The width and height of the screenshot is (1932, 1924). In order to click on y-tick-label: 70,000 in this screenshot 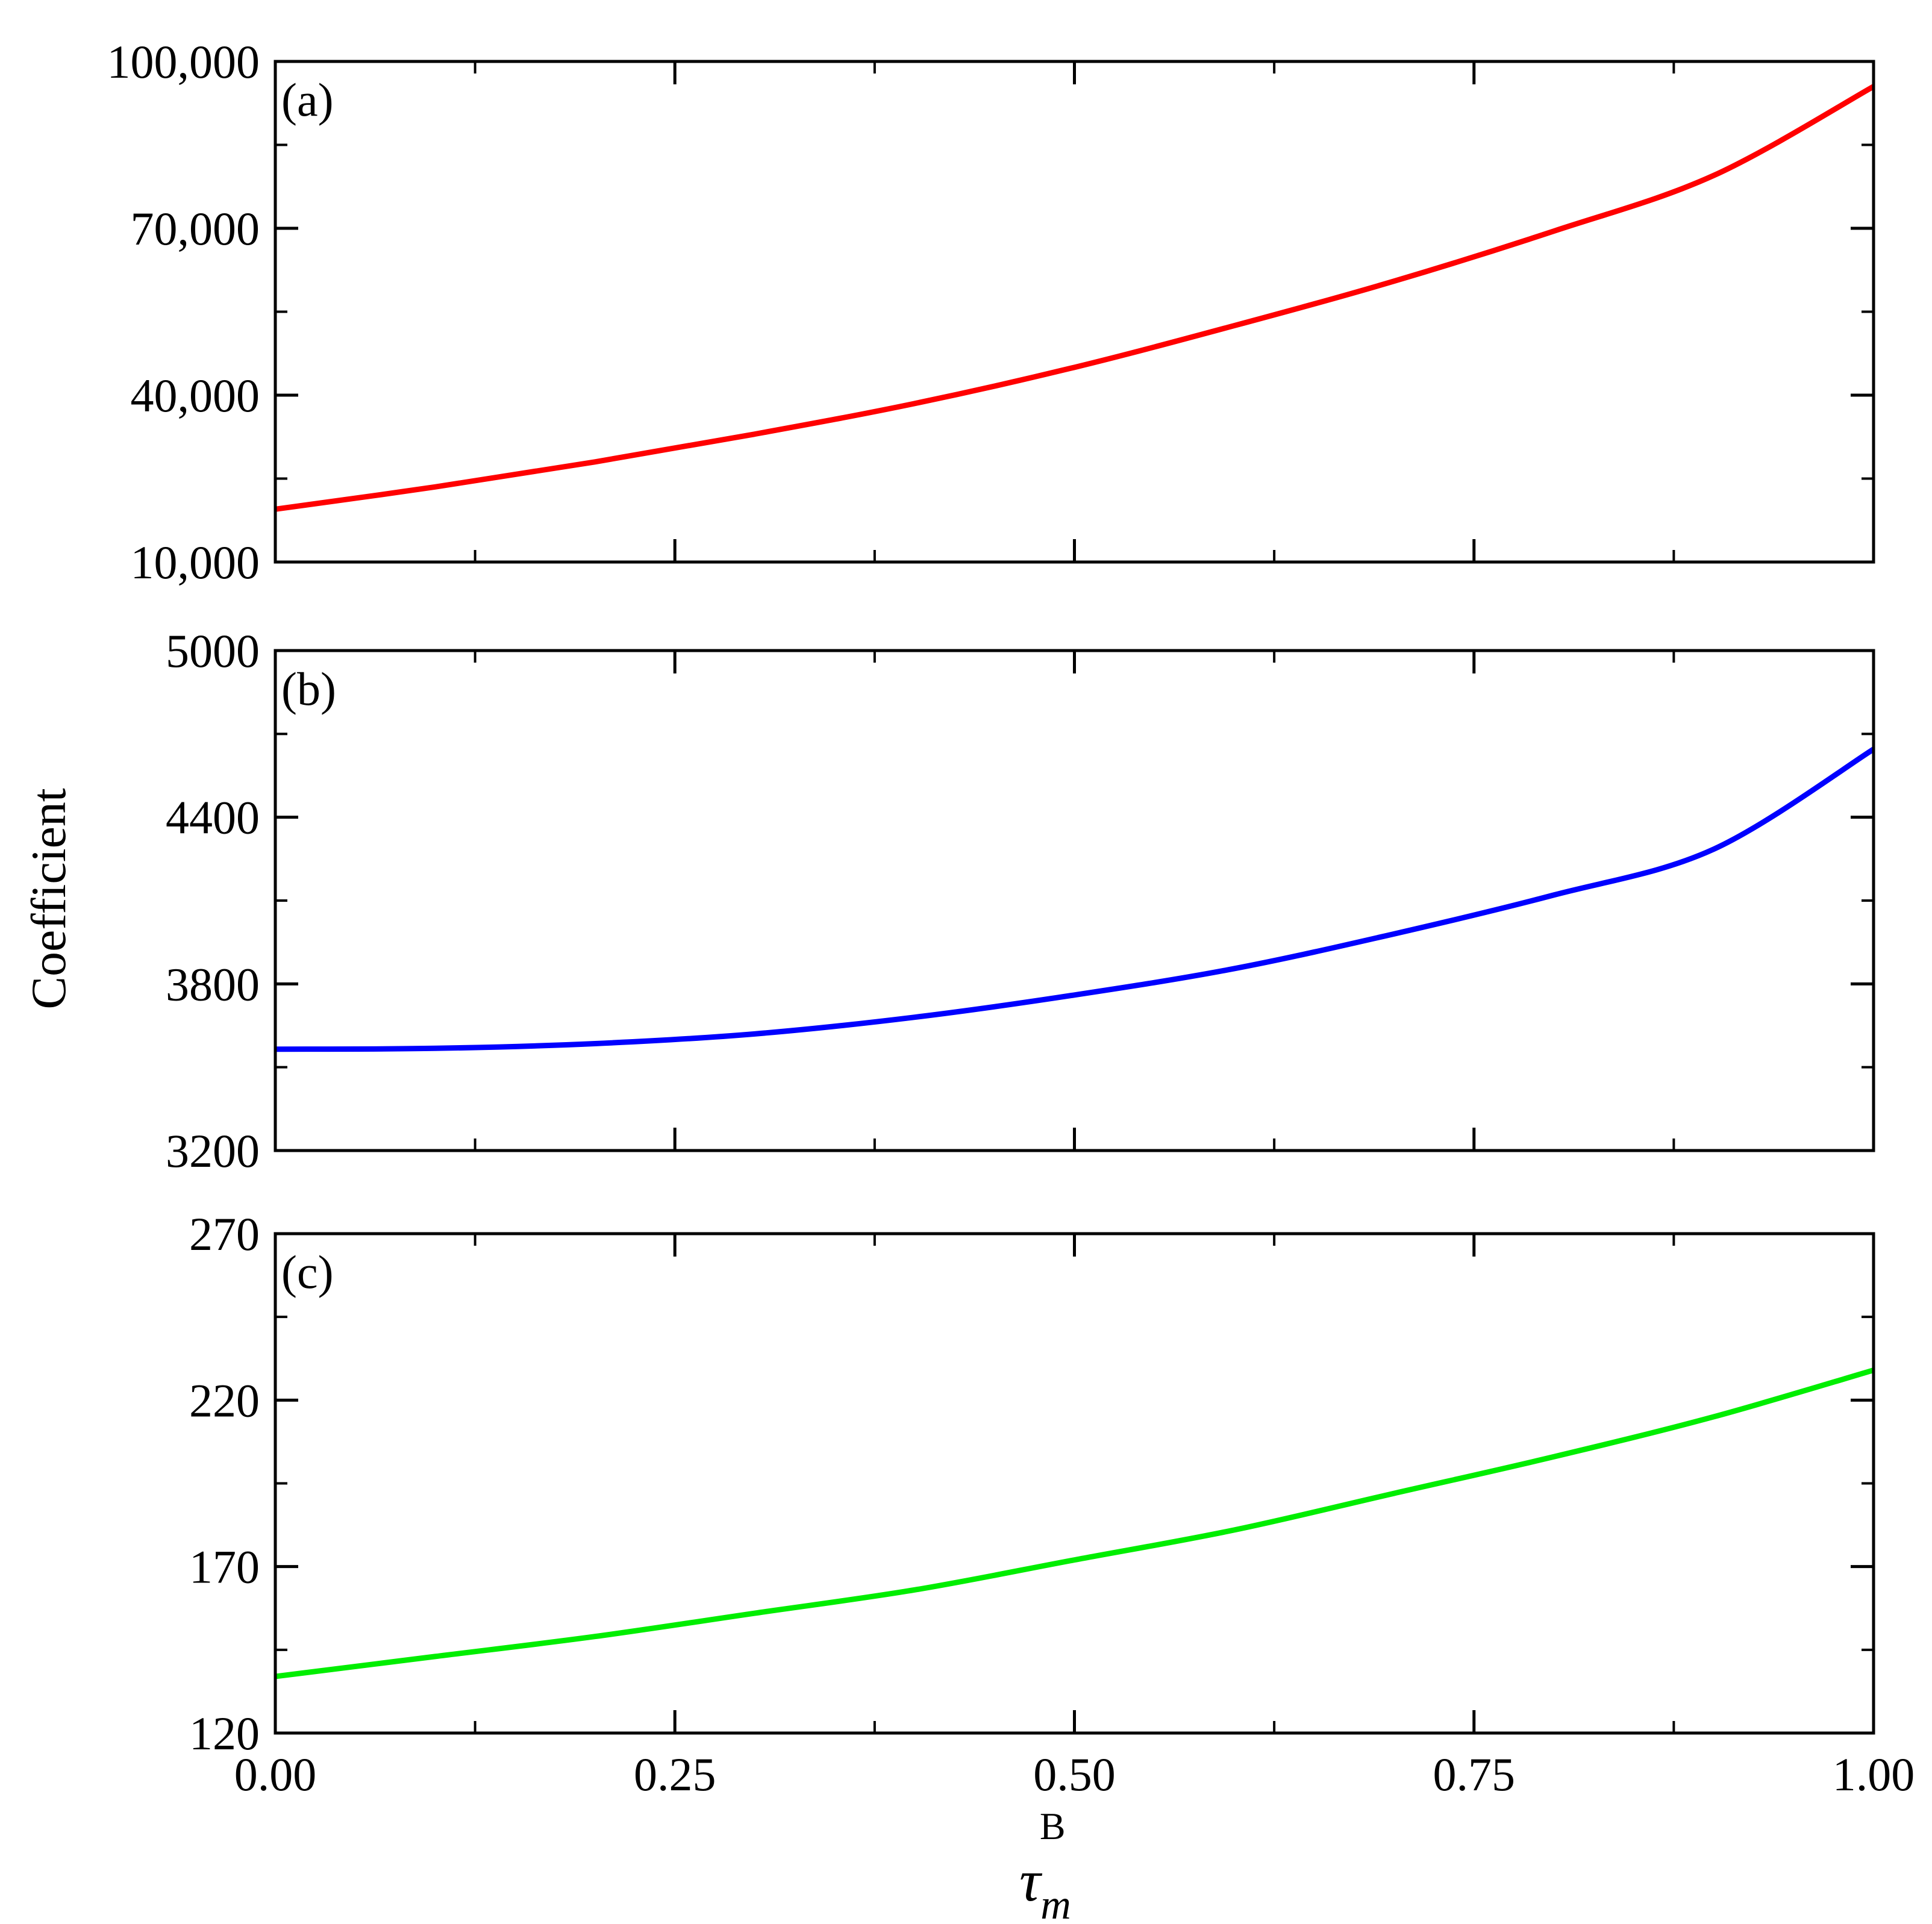, I will do `click(196, 228)`.